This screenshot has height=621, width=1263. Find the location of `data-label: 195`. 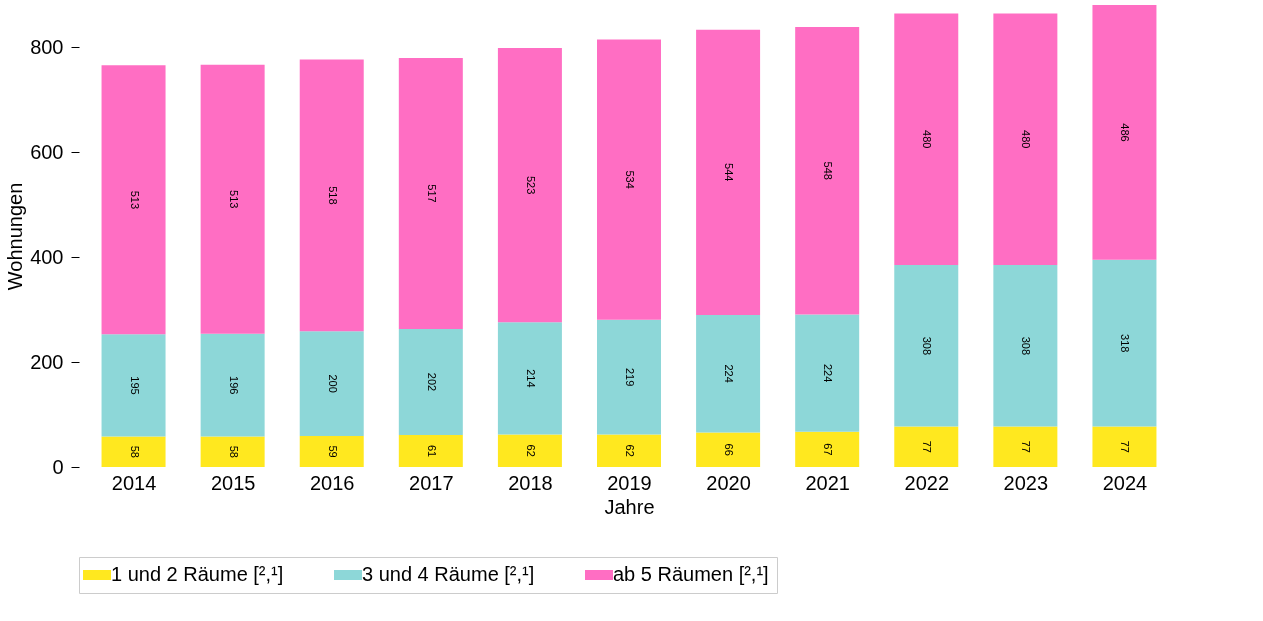

data-label: 195 is located at coordinates (134, 385).